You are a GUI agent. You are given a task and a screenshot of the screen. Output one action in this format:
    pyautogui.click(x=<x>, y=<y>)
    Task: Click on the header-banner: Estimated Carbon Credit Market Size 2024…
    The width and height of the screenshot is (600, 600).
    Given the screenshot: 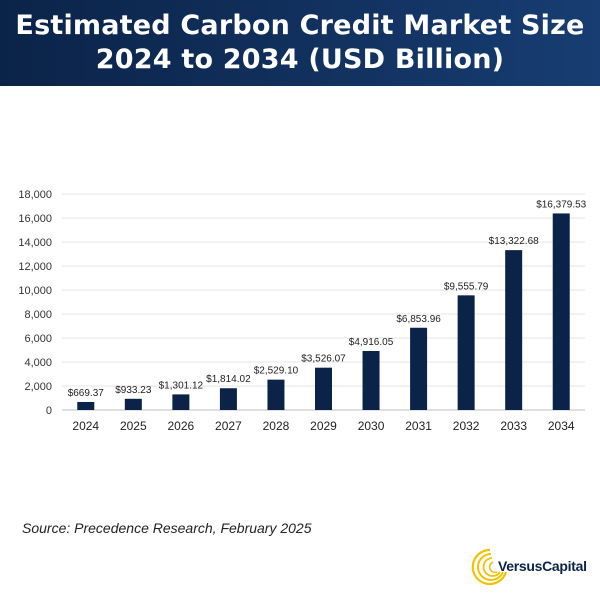 What is the action you would take?
    pyautogui.click(x=300, y=43)
    